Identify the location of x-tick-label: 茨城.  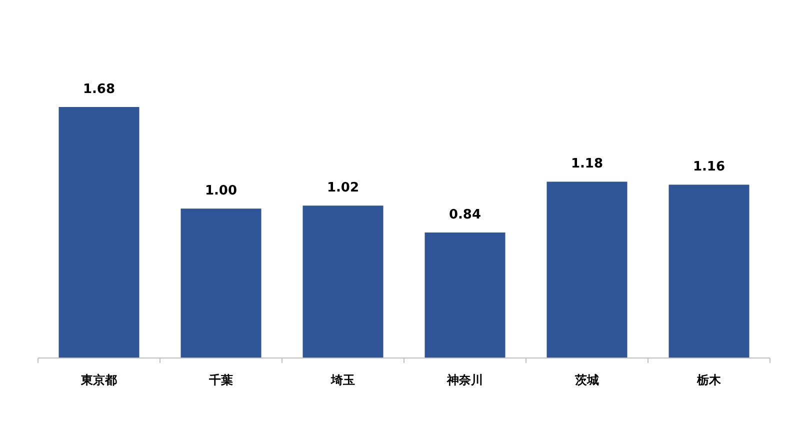
(586, 380).